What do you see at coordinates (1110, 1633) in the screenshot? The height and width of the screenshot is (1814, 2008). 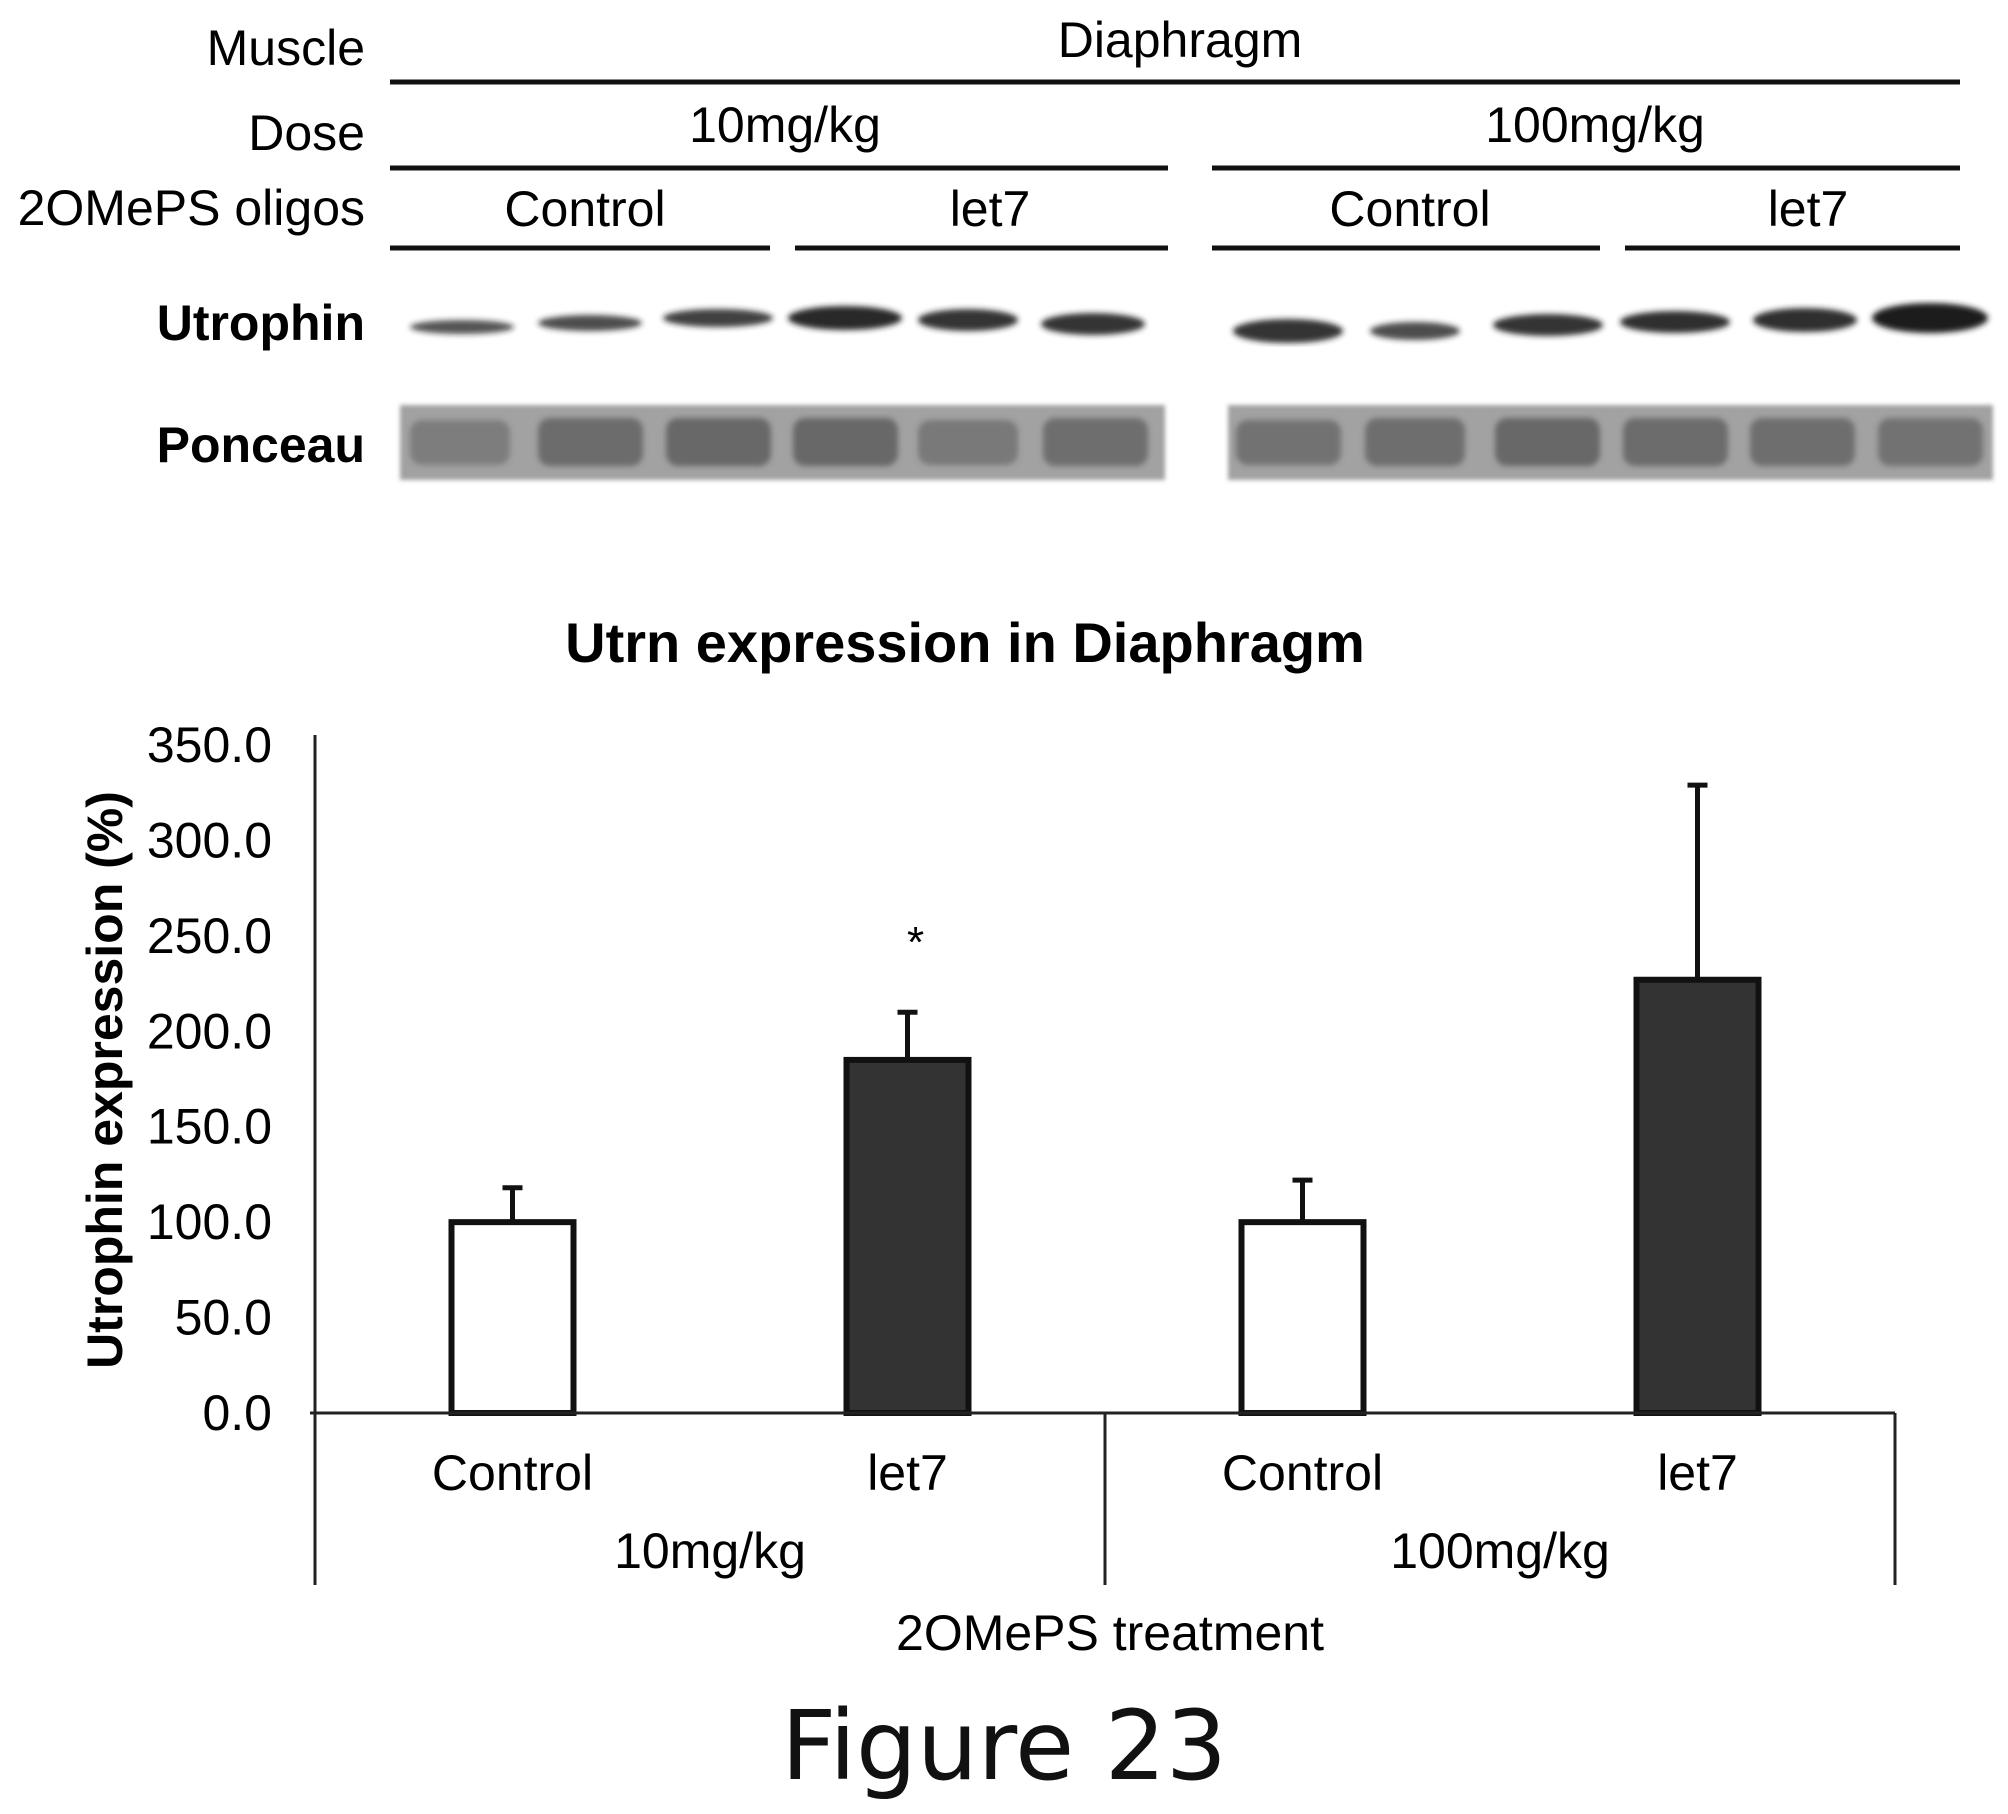 I see `x-axis-label: 2OMePS treatment` at bounding box center [1110, 1633].